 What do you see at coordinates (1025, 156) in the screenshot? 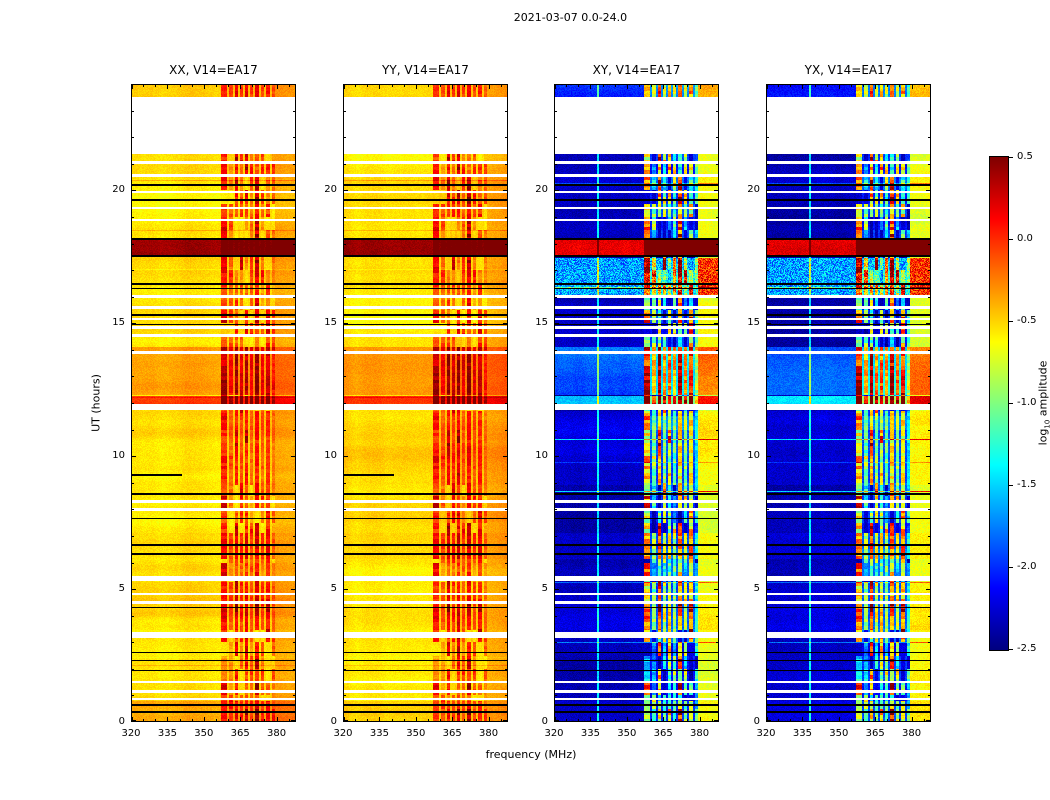
I see `colorbar-tick-label: 0.5` at bounding box center [1025, 156].